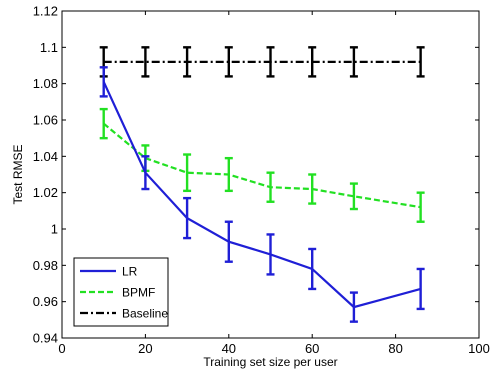  I want to click on y-tick-label: 1.08, so click(45, 83).